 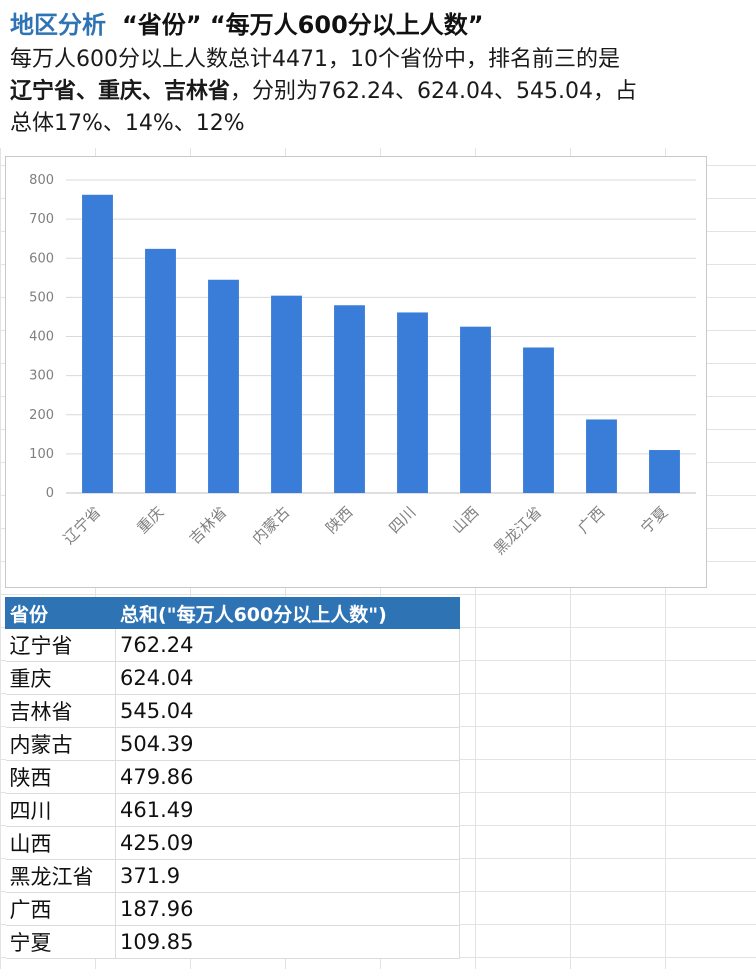 I want to click on table-row: 宁夏 109.85, so click(x=232, y=942).